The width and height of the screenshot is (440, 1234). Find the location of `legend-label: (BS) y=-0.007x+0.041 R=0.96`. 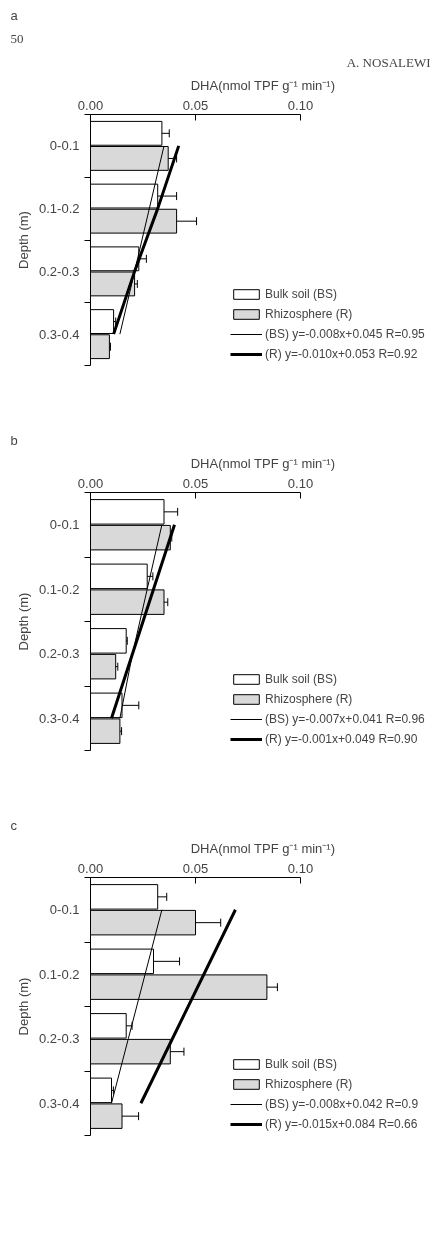

legend-label: (BS) y=-0.007x+0.041 R=0.96 is located at coordinates (345, 719).